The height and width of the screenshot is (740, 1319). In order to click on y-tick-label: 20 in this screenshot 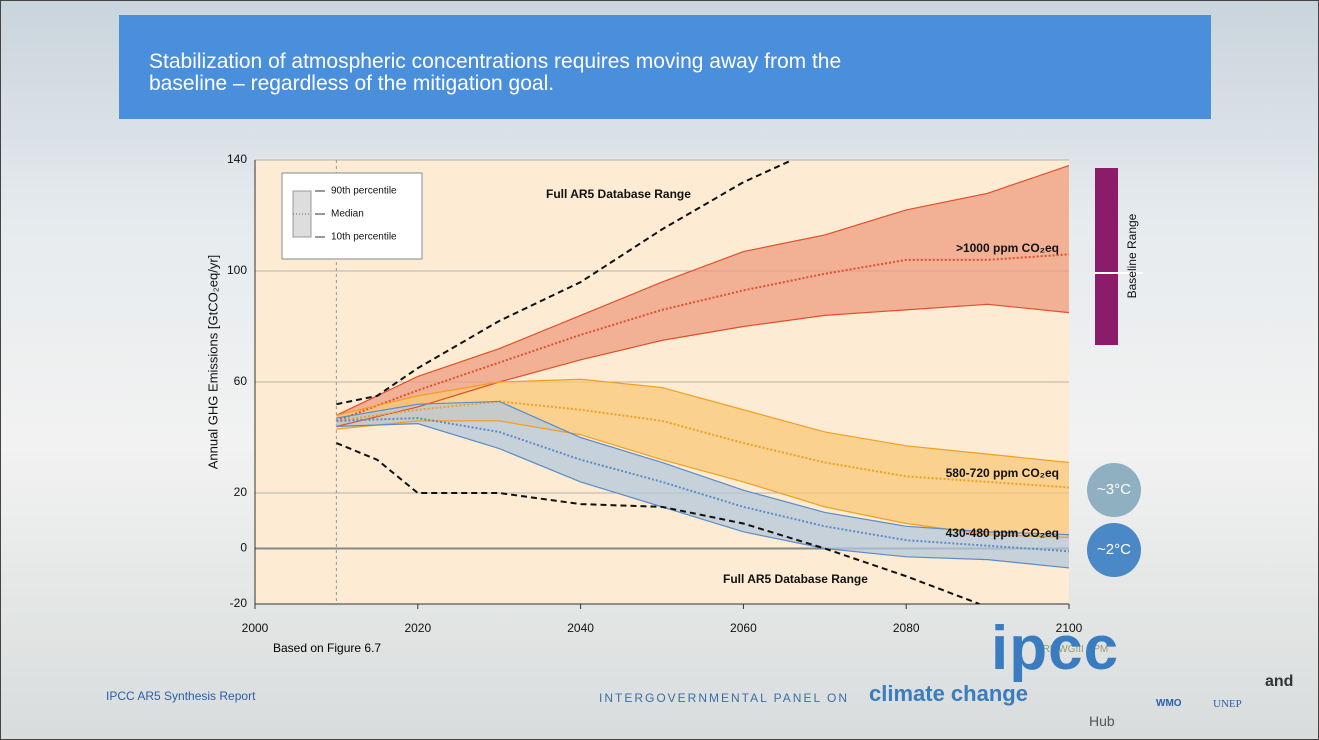, I will do `click(241, 492)`.